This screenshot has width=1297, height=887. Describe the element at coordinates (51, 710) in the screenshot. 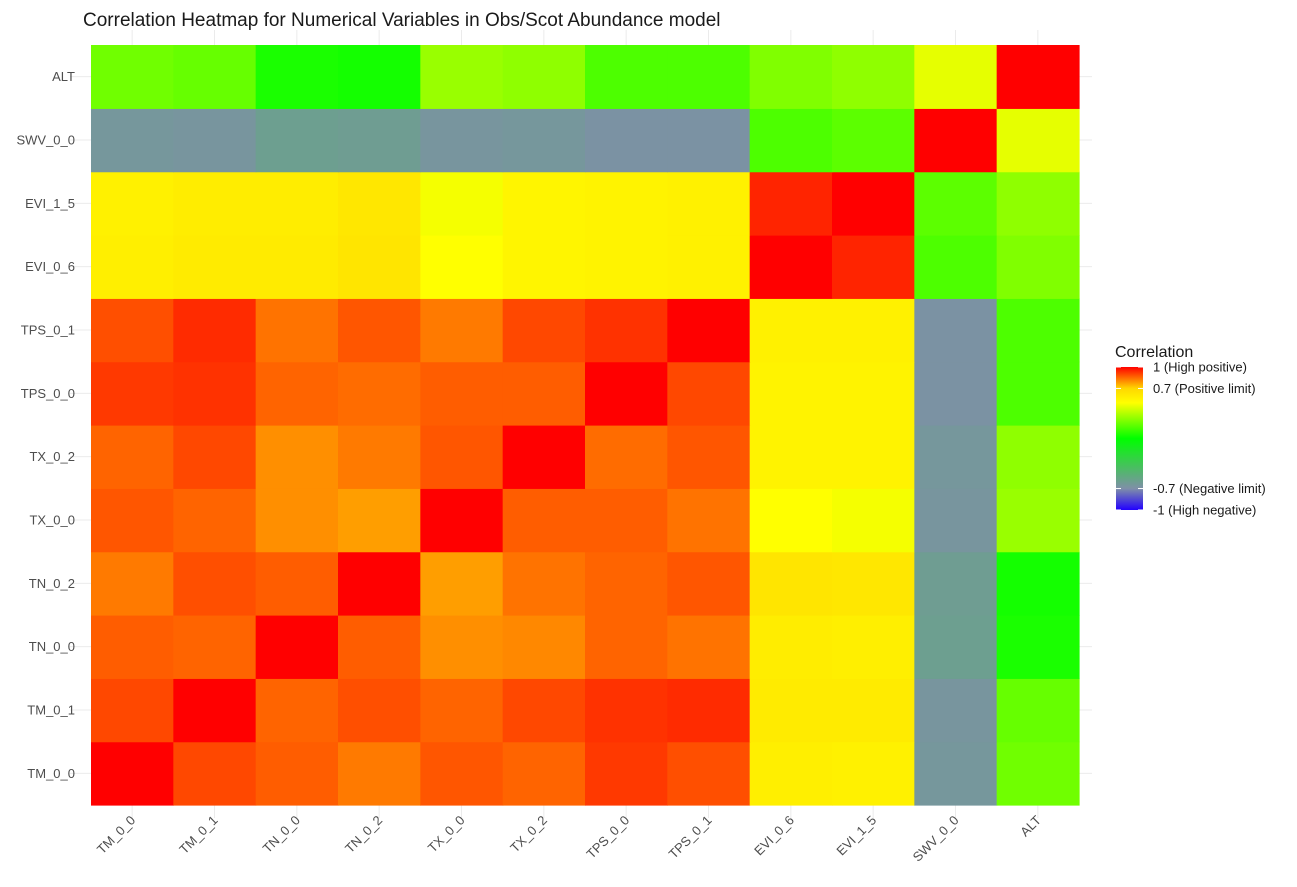

I see `y-tick-label: TM_0_1` at that location.